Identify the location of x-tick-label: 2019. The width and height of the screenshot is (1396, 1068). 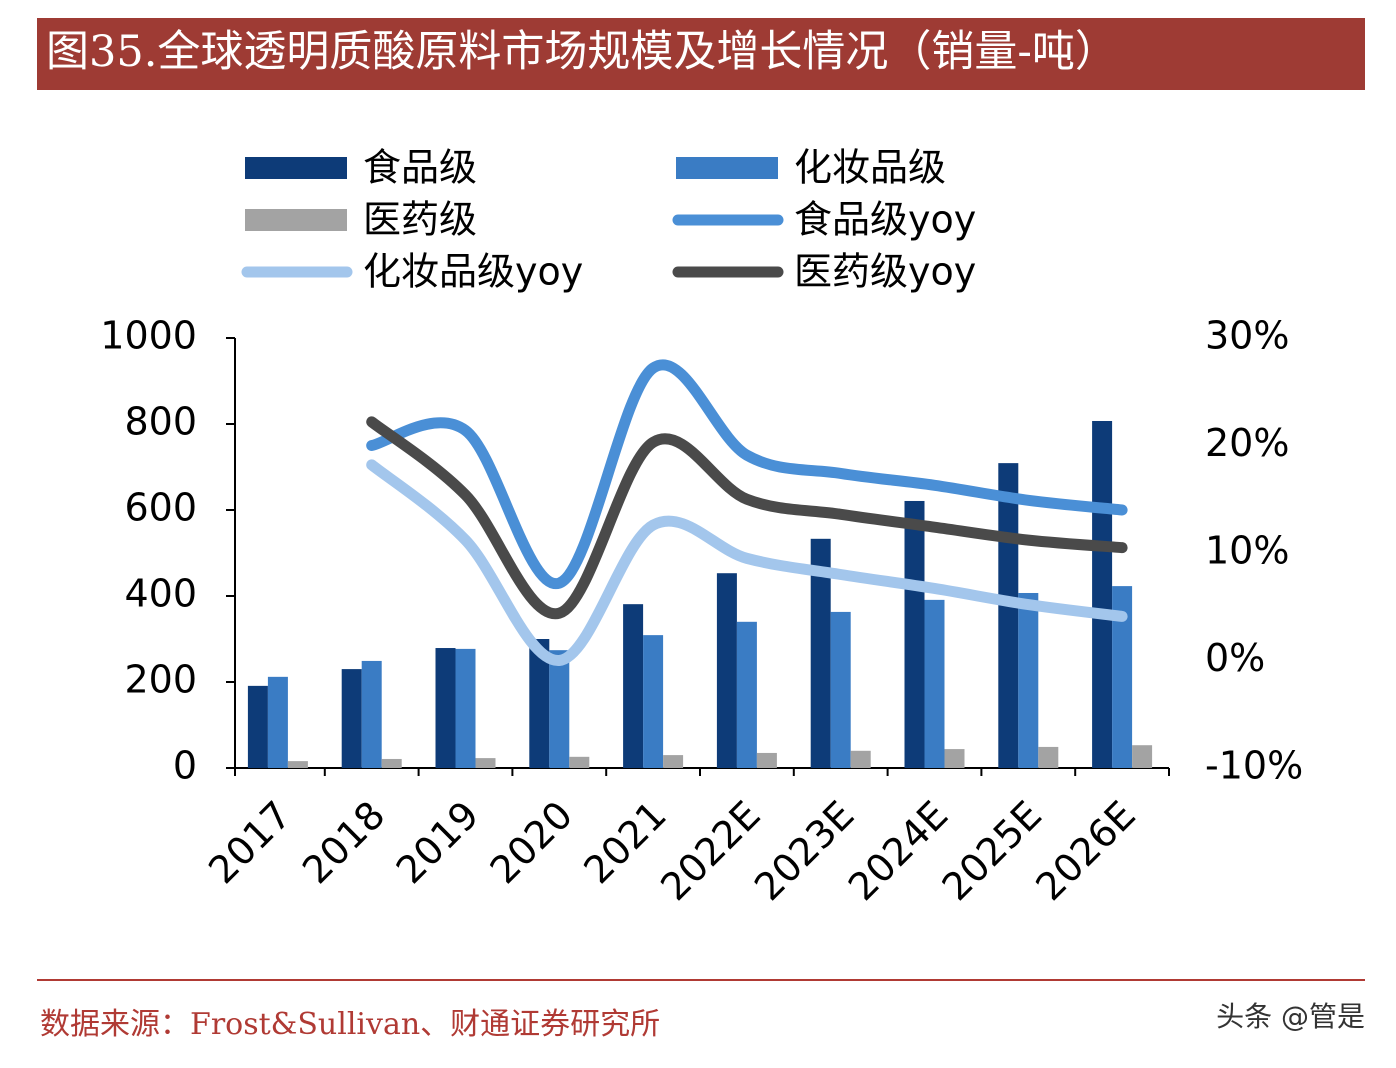
(438, 843).